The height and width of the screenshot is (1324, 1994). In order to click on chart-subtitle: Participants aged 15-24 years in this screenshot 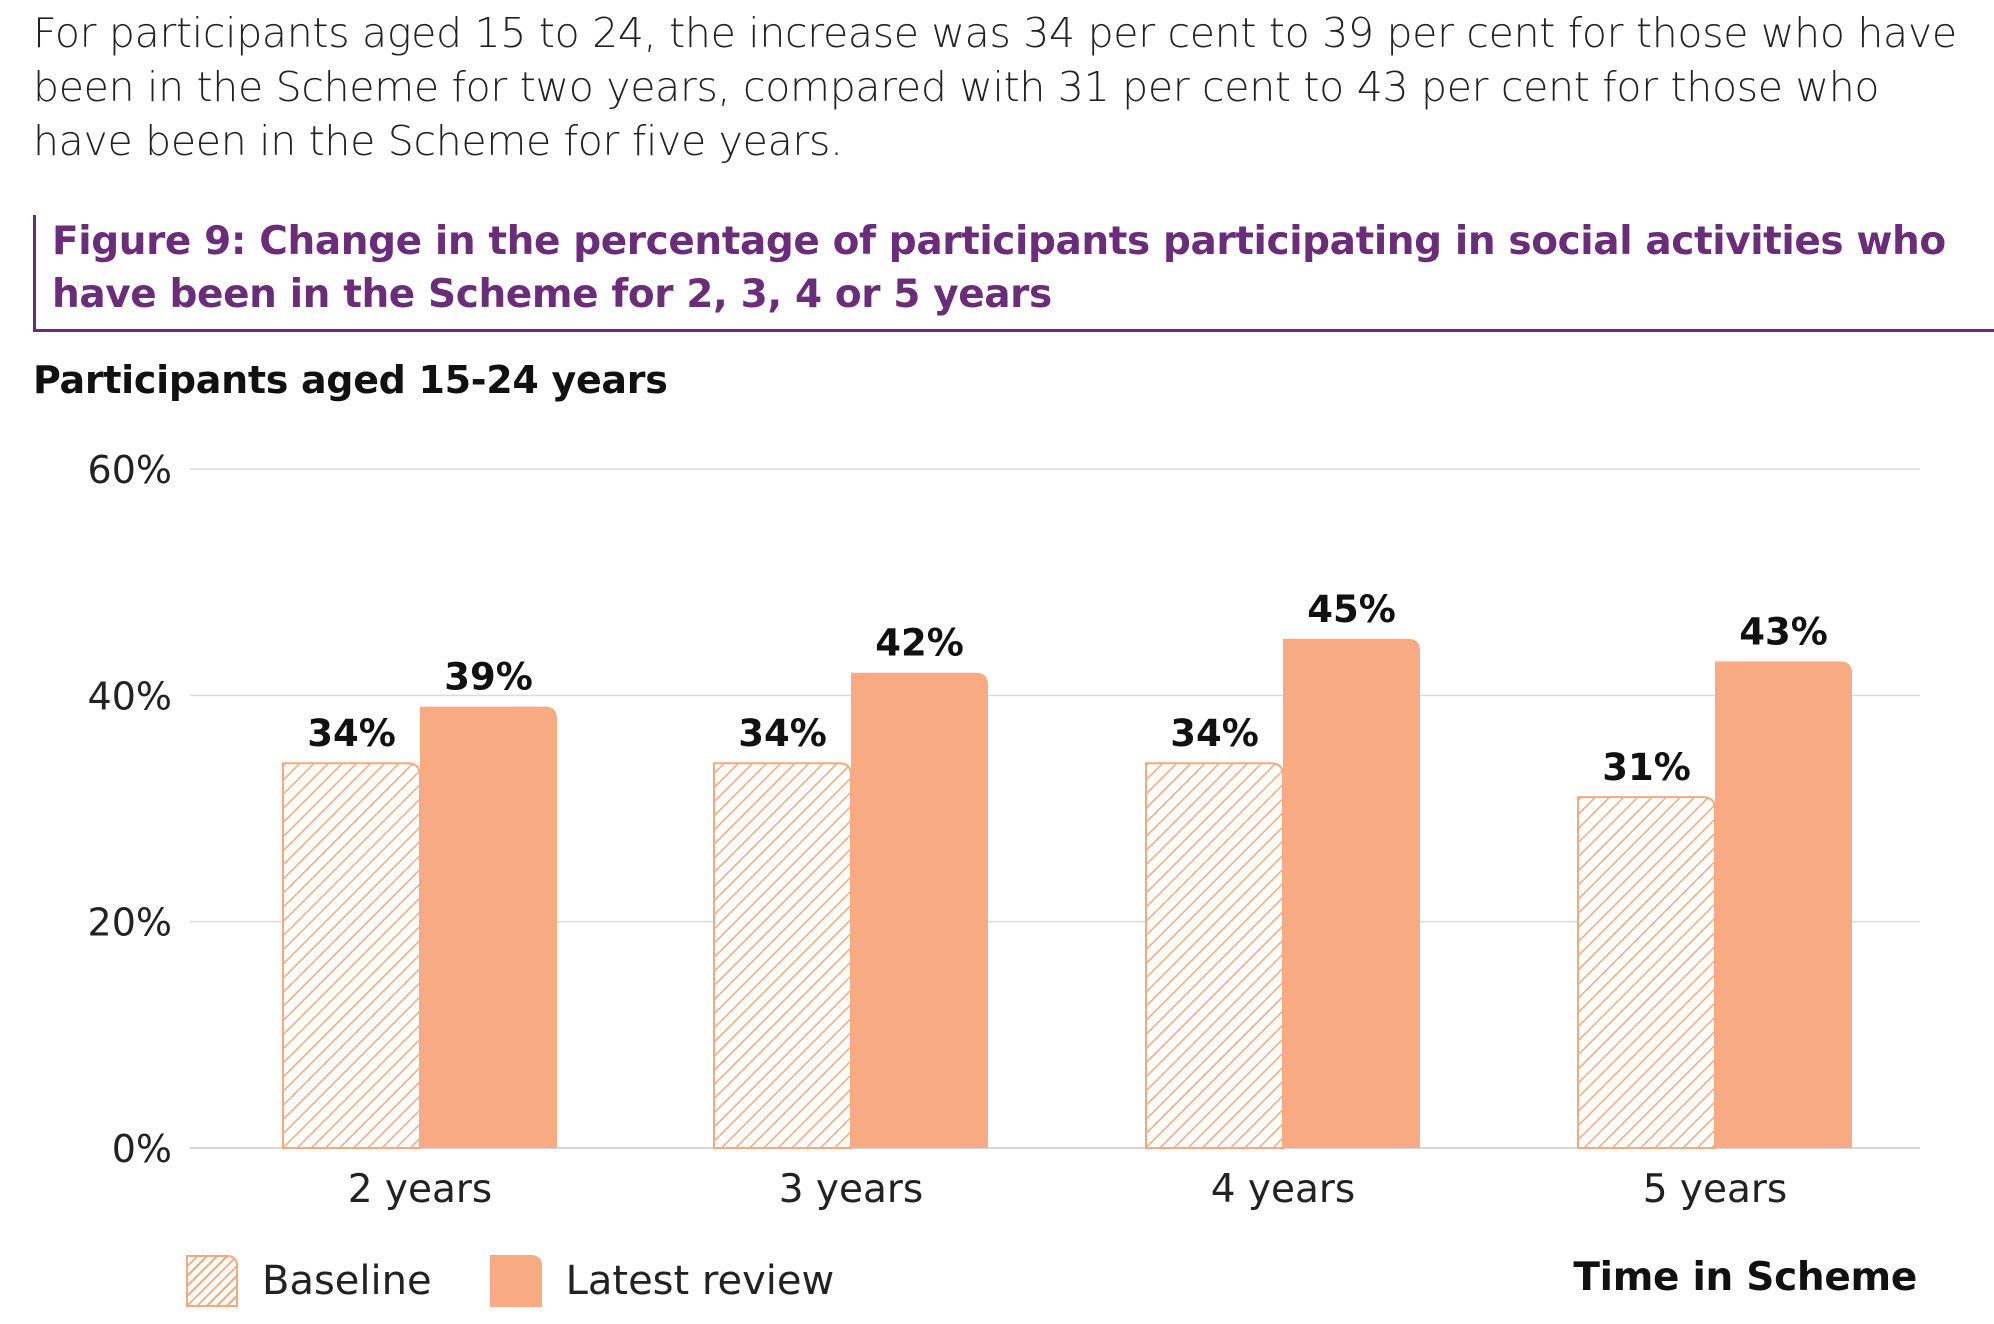, I will do `click(350, 380)`.